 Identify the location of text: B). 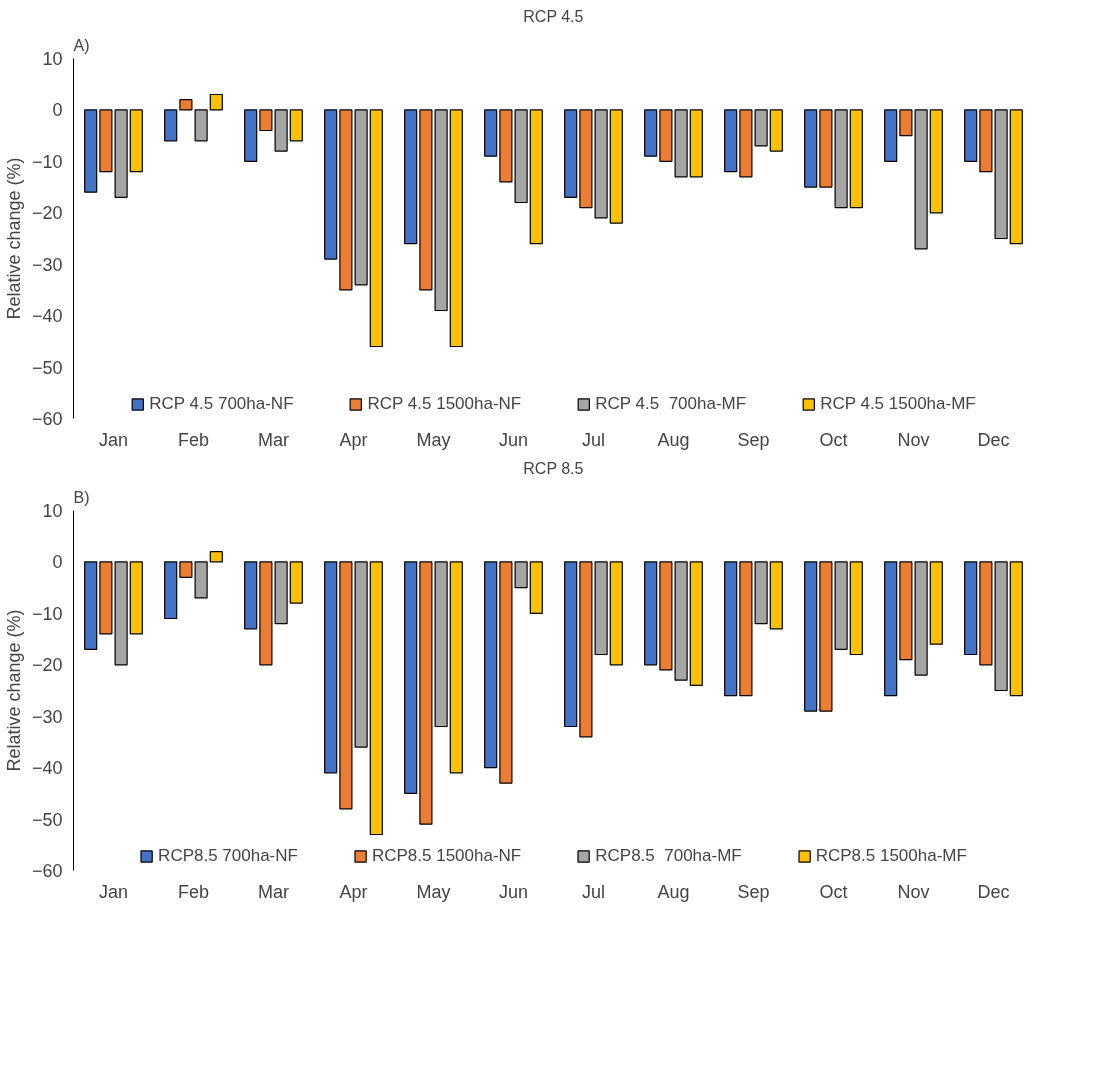
(81, 497).